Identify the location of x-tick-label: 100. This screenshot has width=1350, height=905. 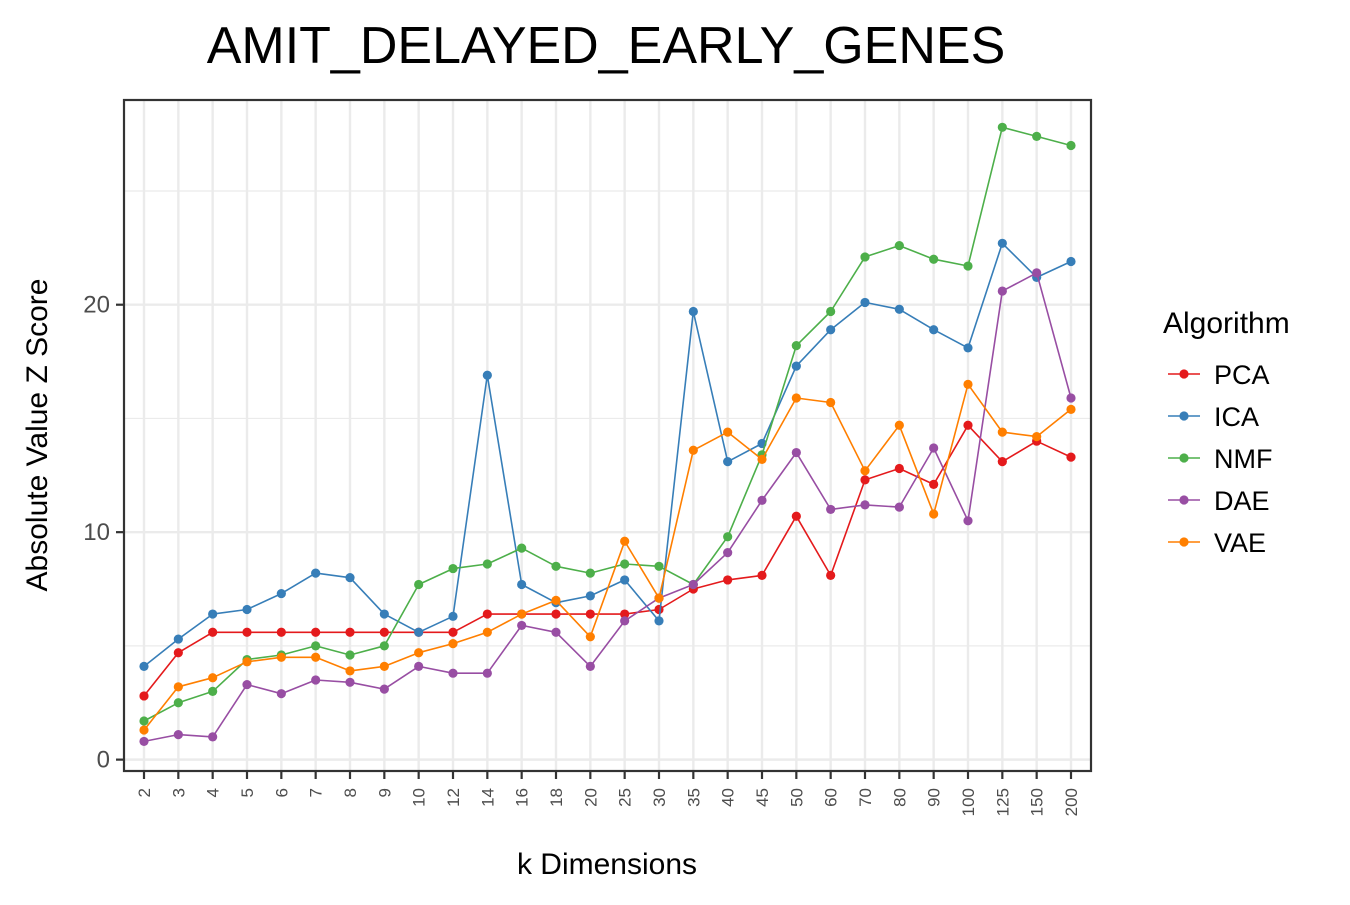
(968, 802).